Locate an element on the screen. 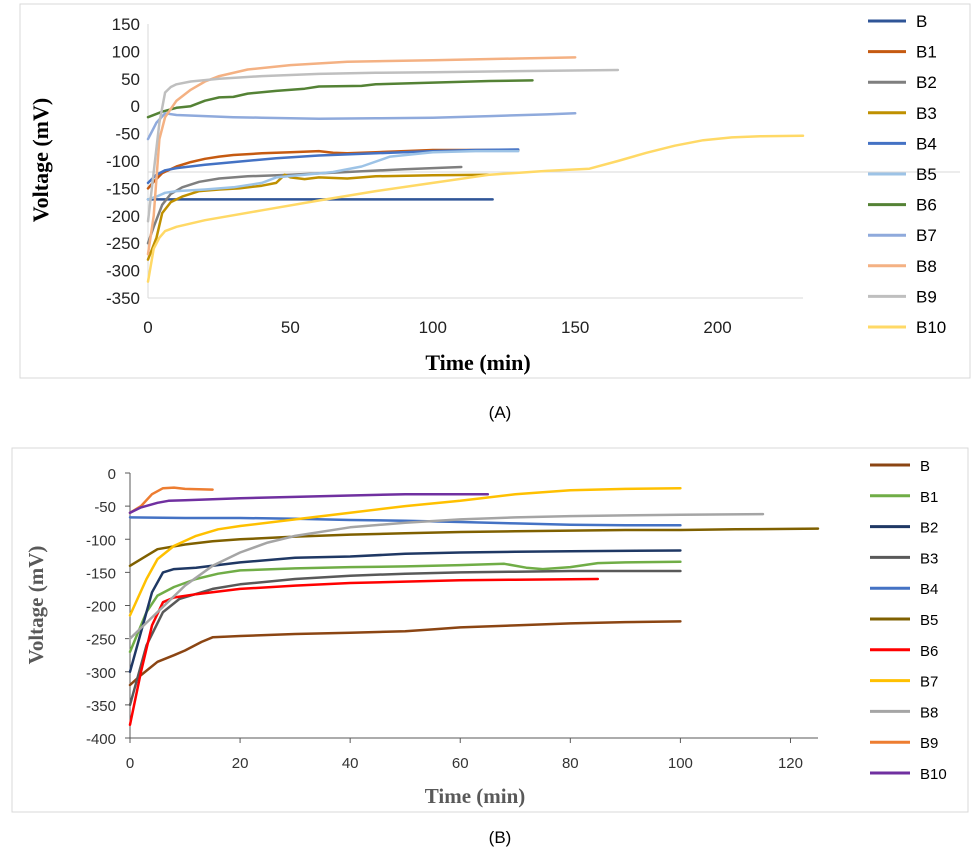  chart-a-y-tick-label: -250 is located at coordinates (123, 243).